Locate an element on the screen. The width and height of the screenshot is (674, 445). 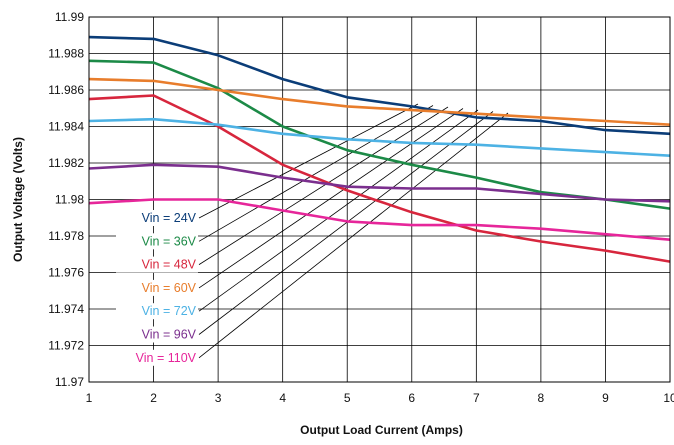
y-tick-label: 11.978 is located at coordinates (66, 236).